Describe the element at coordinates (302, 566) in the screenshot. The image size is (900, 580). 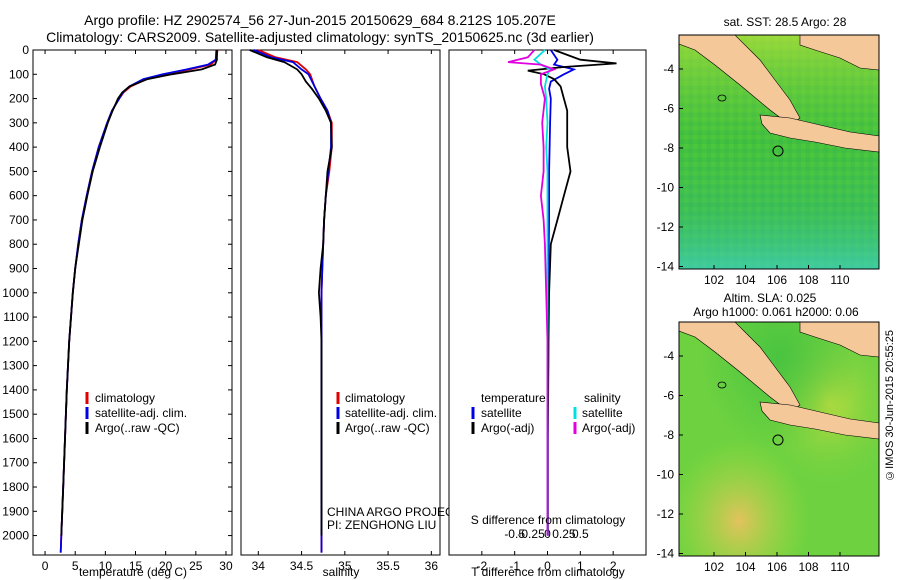
I see `x-tick-label: 34.5` at that location.